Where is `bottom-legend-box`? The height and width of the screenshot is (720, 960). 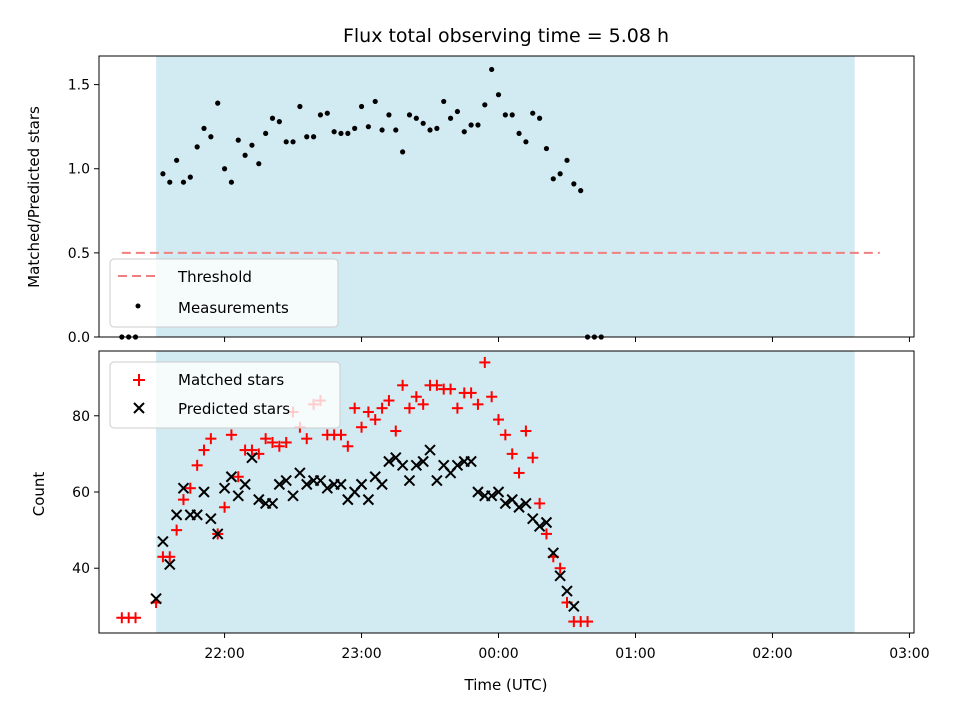 bottom-legend-box is located at coordinates (225, 395).